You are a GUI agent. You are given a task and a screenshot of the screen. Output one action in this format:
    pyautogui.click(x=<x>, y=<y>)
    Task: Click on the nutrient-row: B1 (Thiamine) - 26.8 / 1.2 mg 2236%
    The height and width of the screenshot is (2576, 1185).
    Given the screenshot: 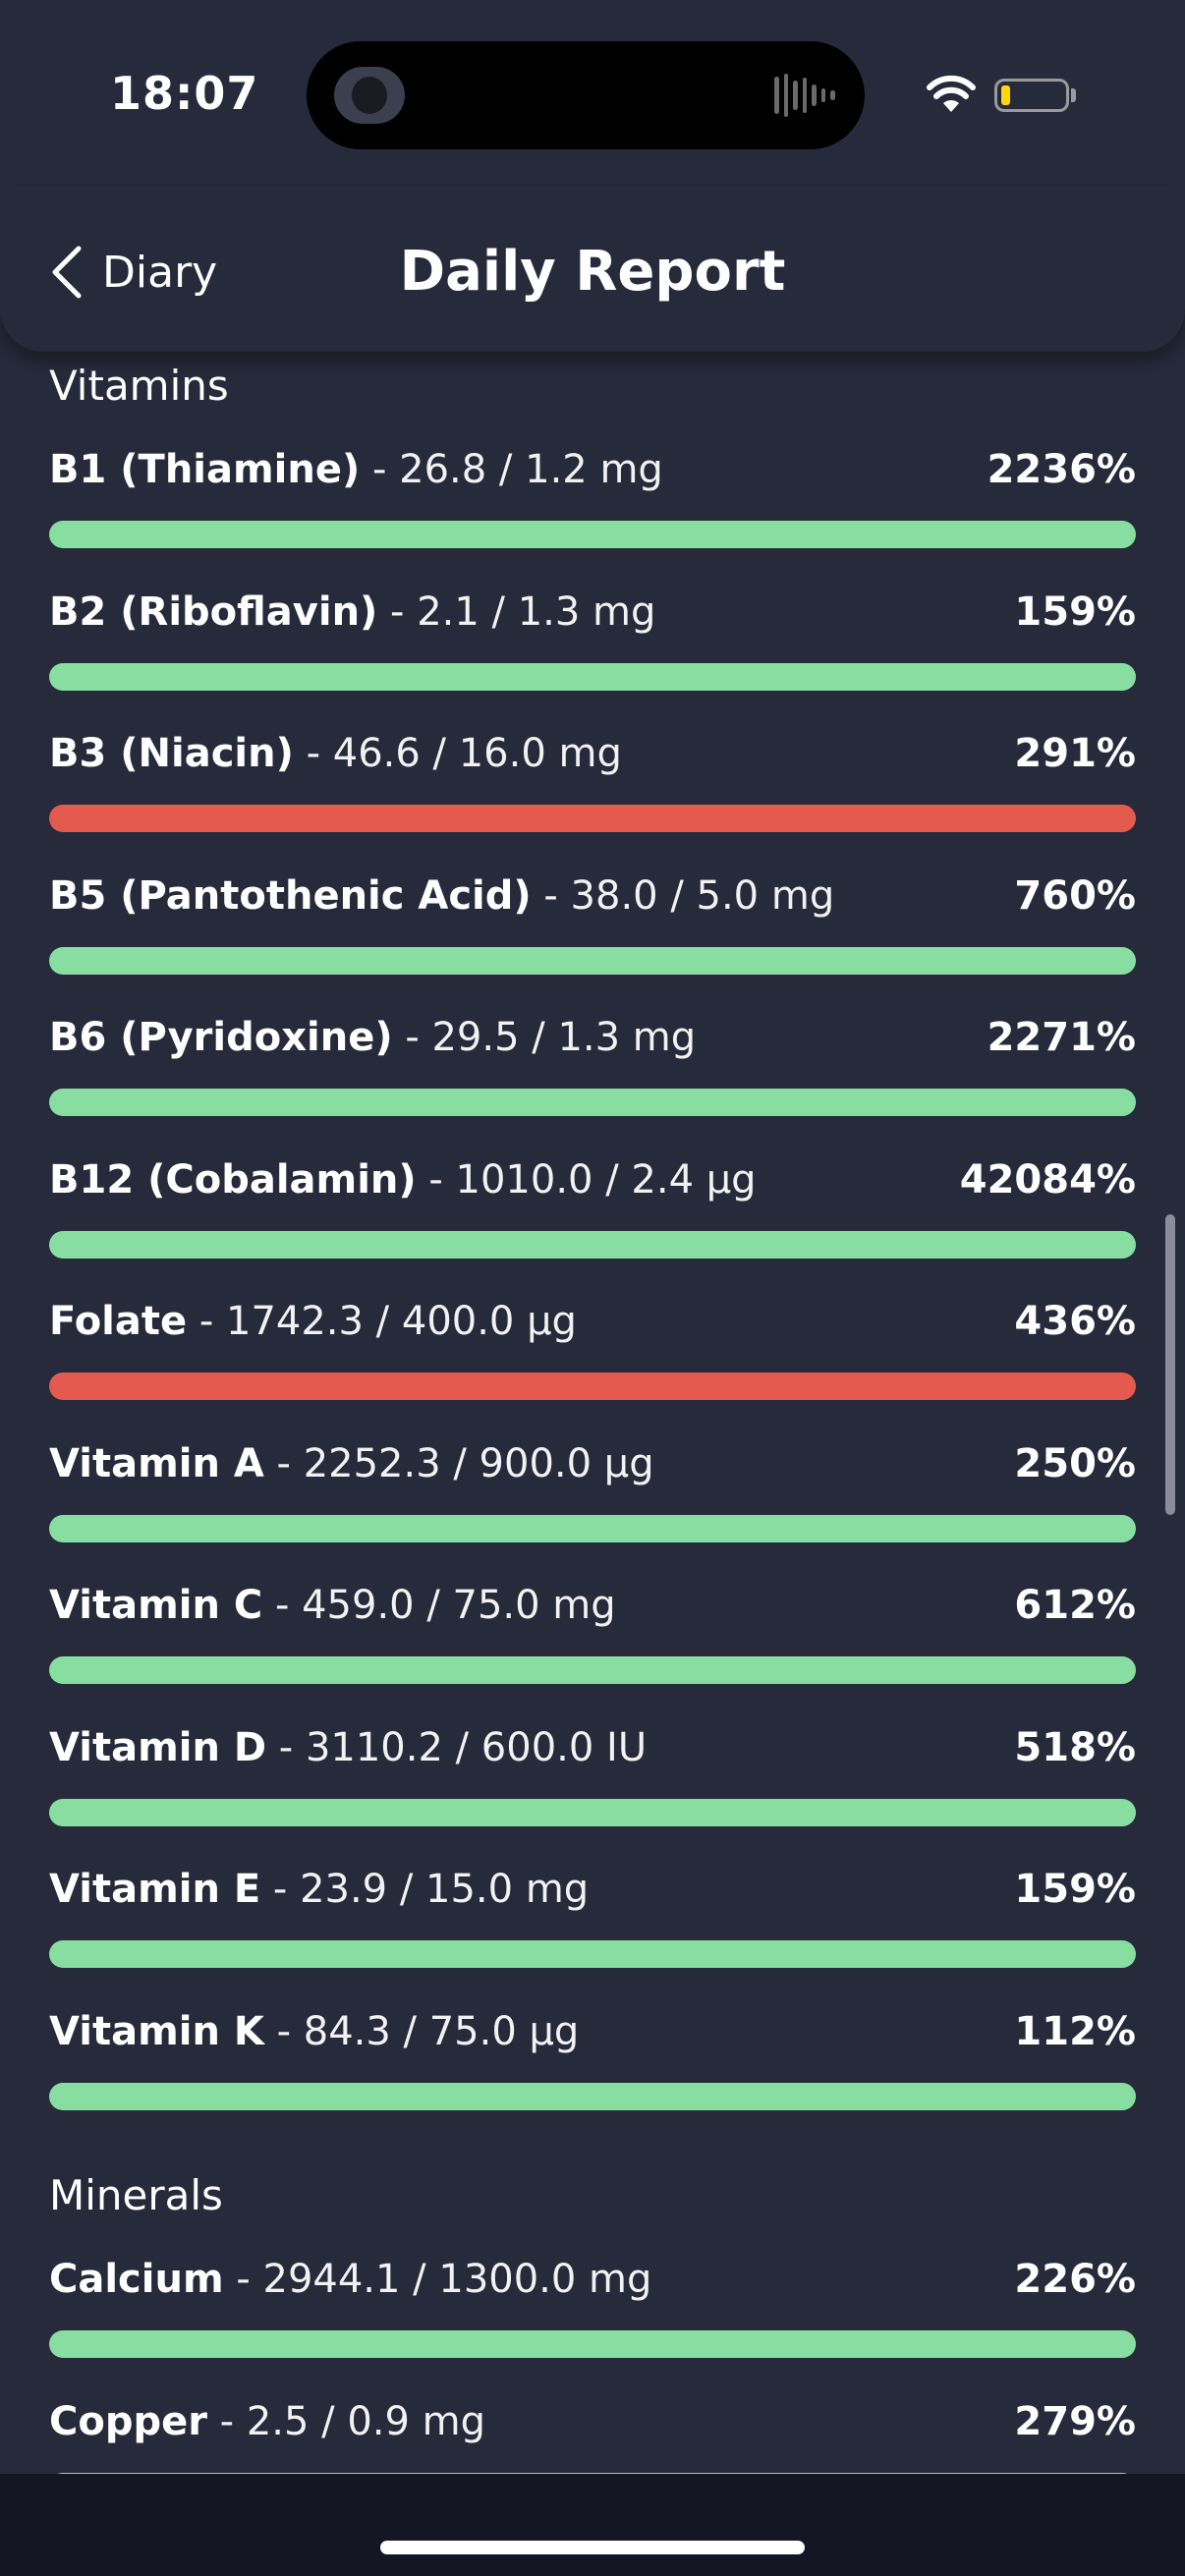 What is the action you would take?
    pyautogui.click(x=592, y=494)
    